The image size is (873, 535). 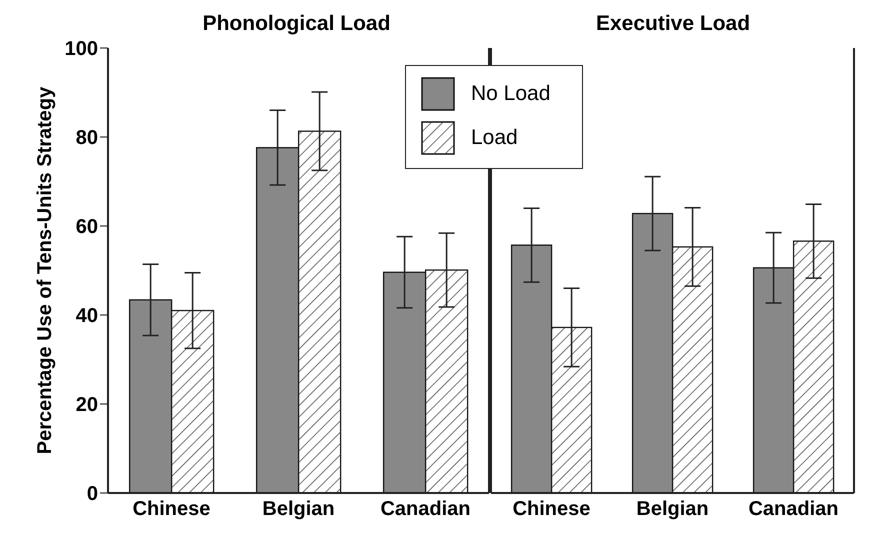 What do you see at coordinates (87, 138) in the screenshot?
I see `y-tick-label: 80` at bounding box center [87, 138].